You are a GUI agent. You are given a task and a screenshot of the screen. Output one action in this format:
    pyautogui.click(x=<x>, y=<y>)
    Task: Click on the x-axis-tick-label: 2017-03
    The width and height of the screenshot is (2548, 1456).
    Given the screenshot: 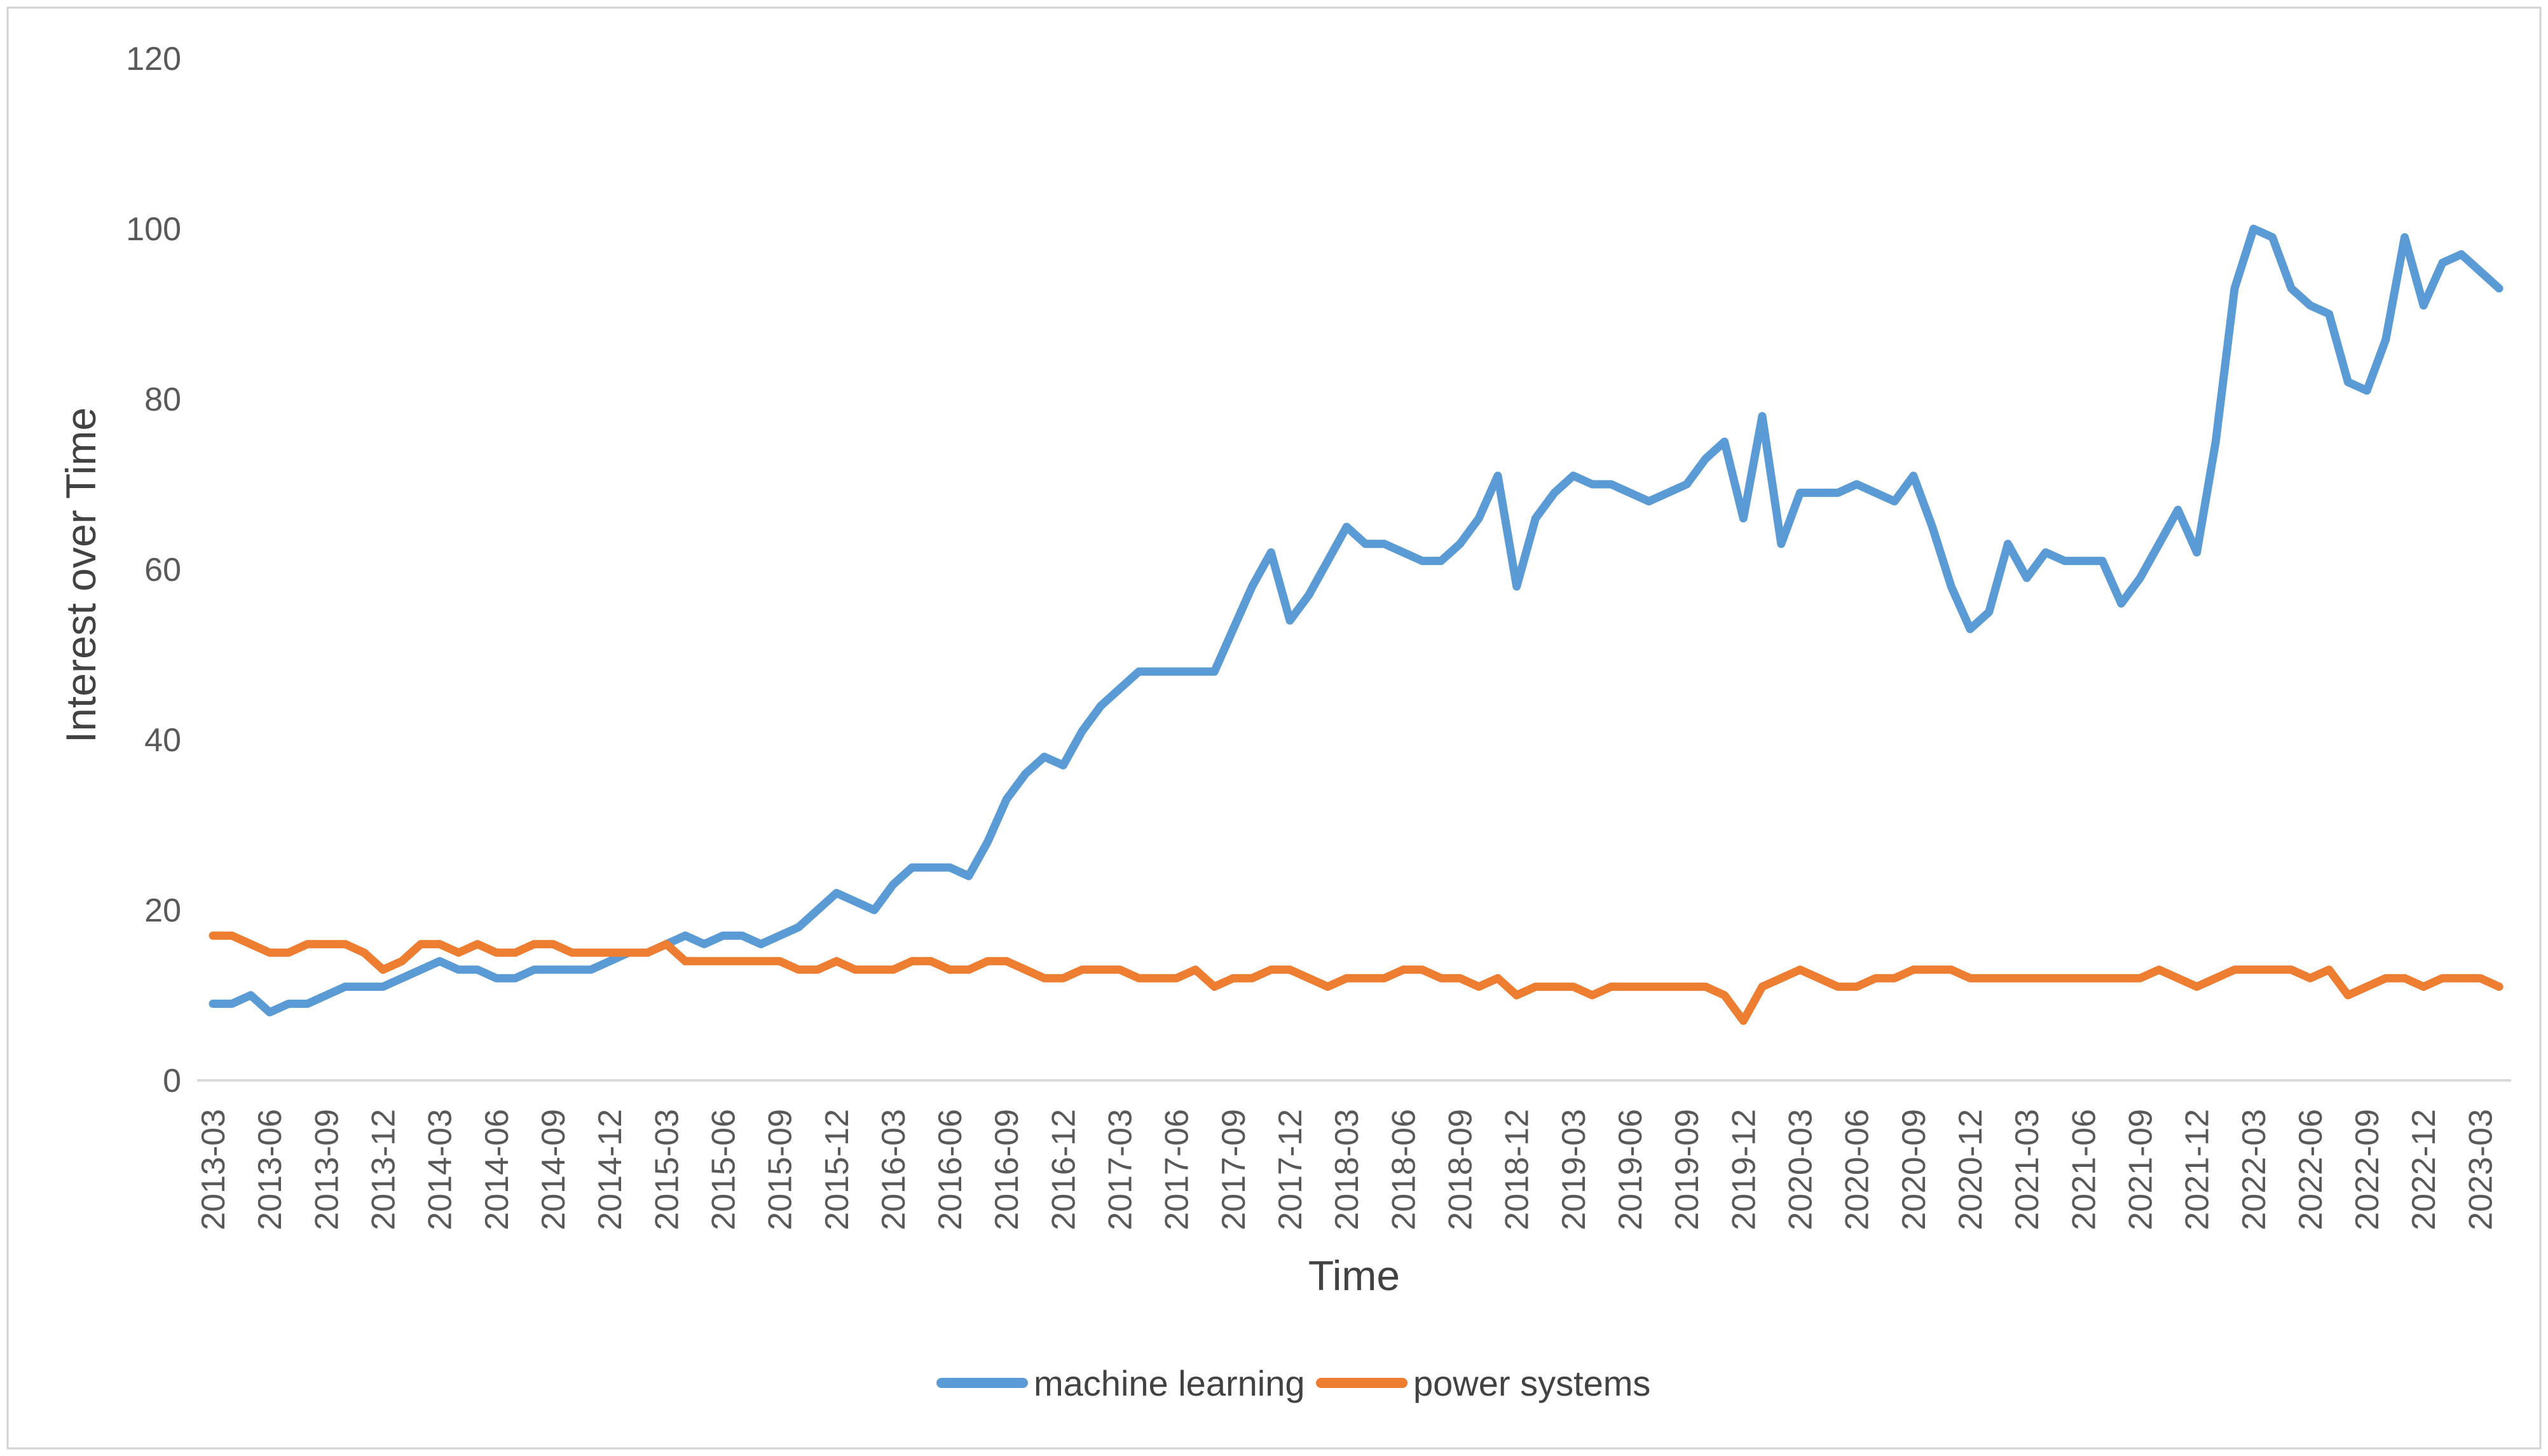 What is the action you would take?
    pyautogui.click(x=1120, y=1169)
    